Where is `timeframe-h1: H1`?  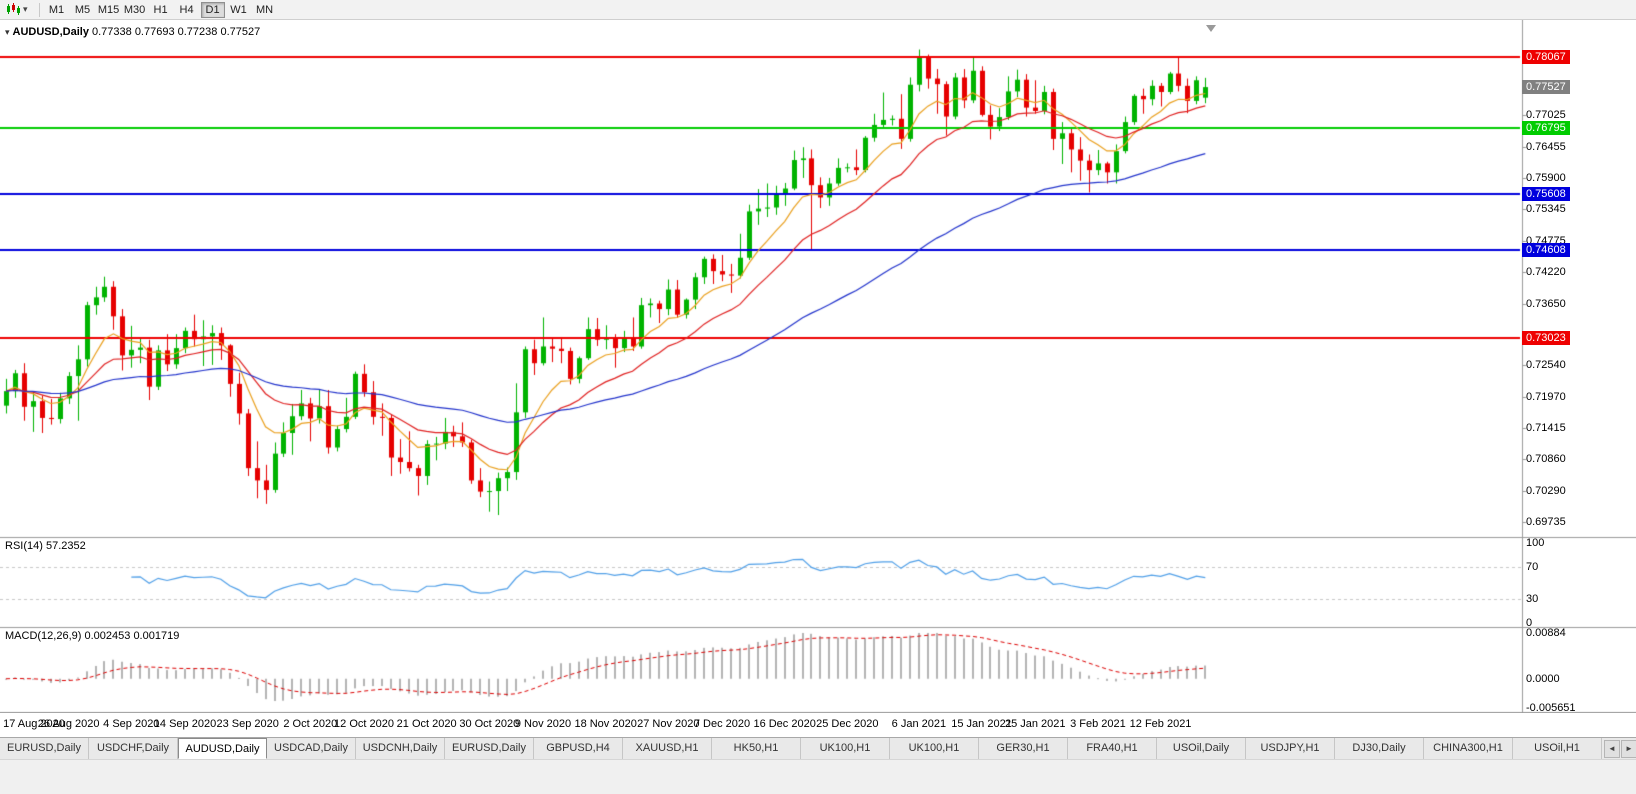
timeframe-h1: H1 is located at coordinates (160, 9).